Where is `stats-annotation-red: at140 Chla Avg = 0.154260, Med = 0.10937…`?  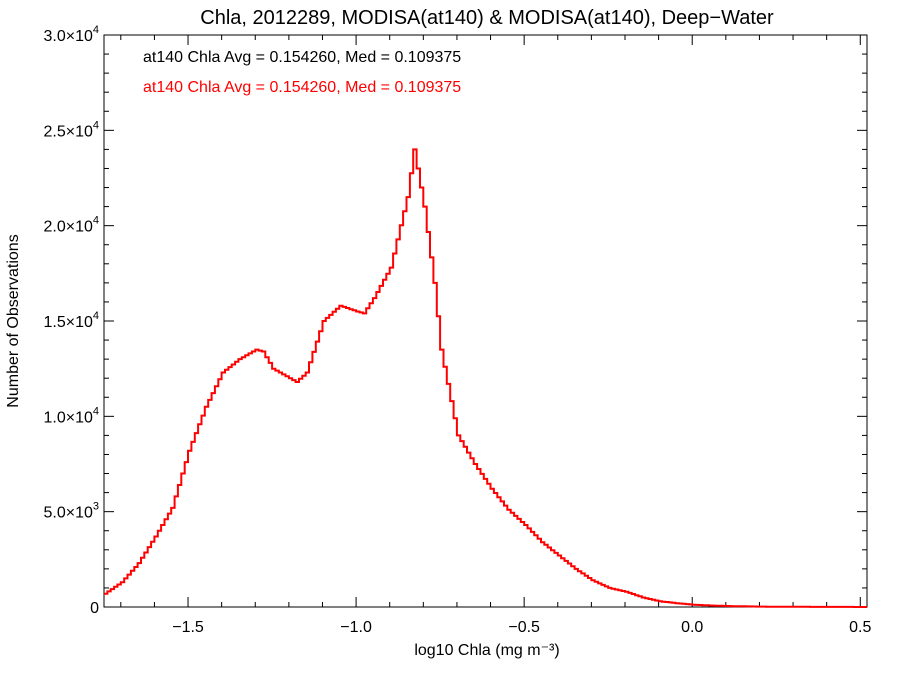
stats-annotation-red: at140 Chla Avg = 0.154260, Med = 0.10937… is located at coordinates (302, 87).